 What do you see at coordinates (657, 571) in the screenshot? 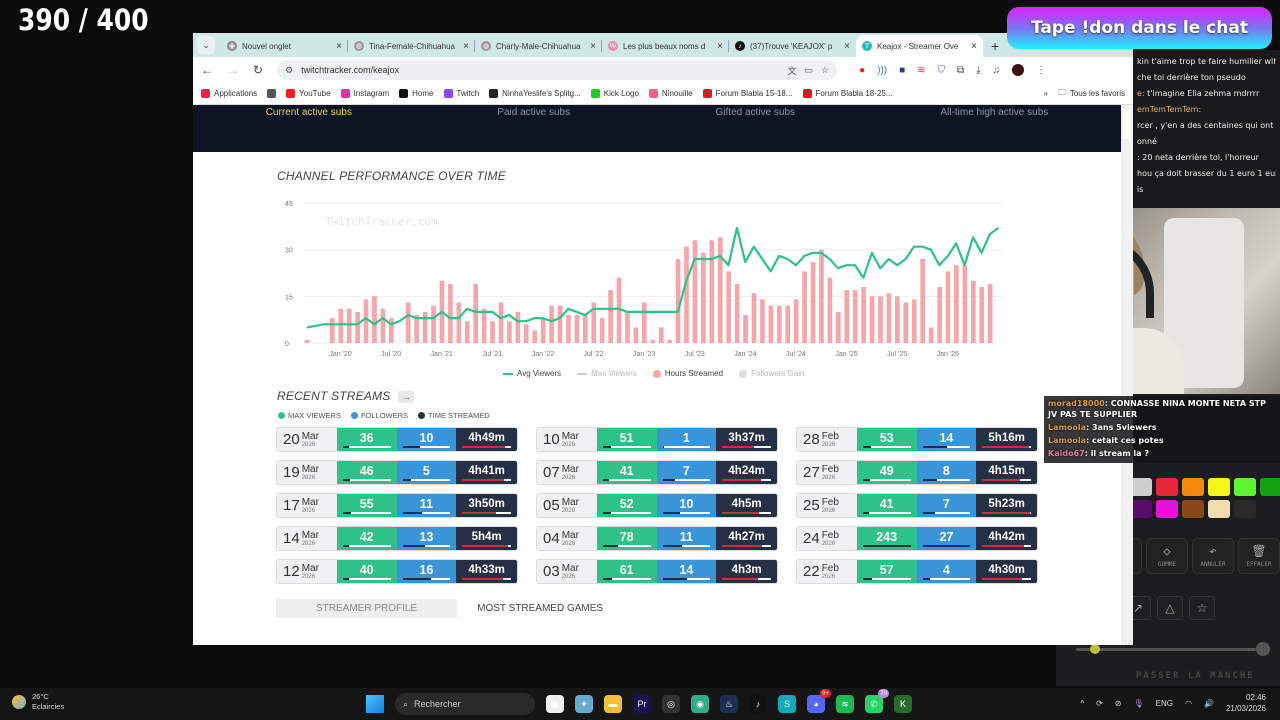
I see `stream-row: 03 Mar 2026 61 14 4h3m` at bounding box center [657, 571].